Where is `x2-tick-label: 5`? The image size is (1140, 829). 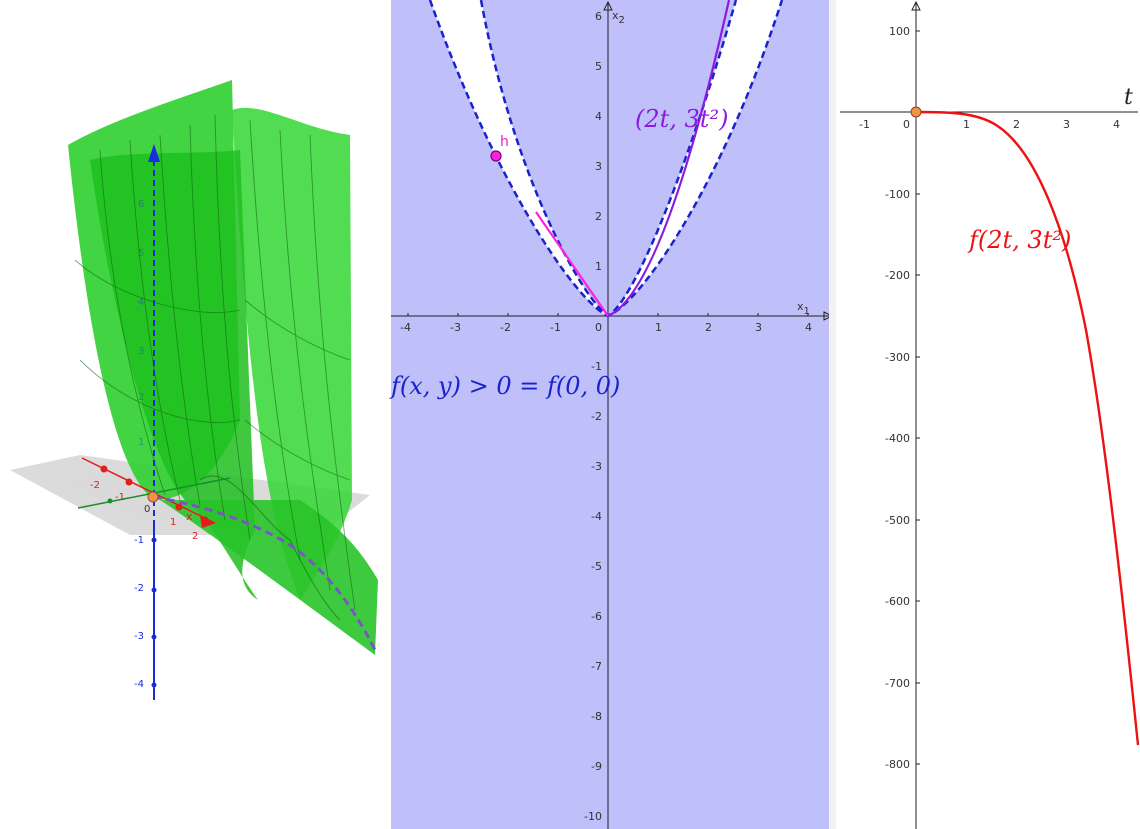 x2-tick-label: 5 is located at coordinates (598, 66).